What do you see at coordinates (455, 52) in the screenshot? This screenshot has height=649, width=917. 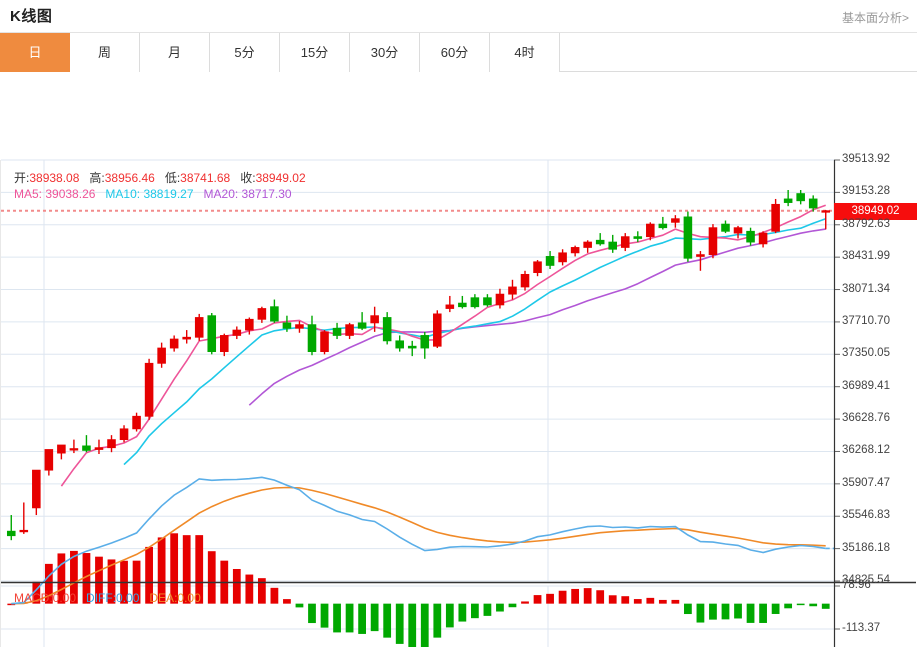 I see `tab-60min: 60分` at bounding box center [455, 52].